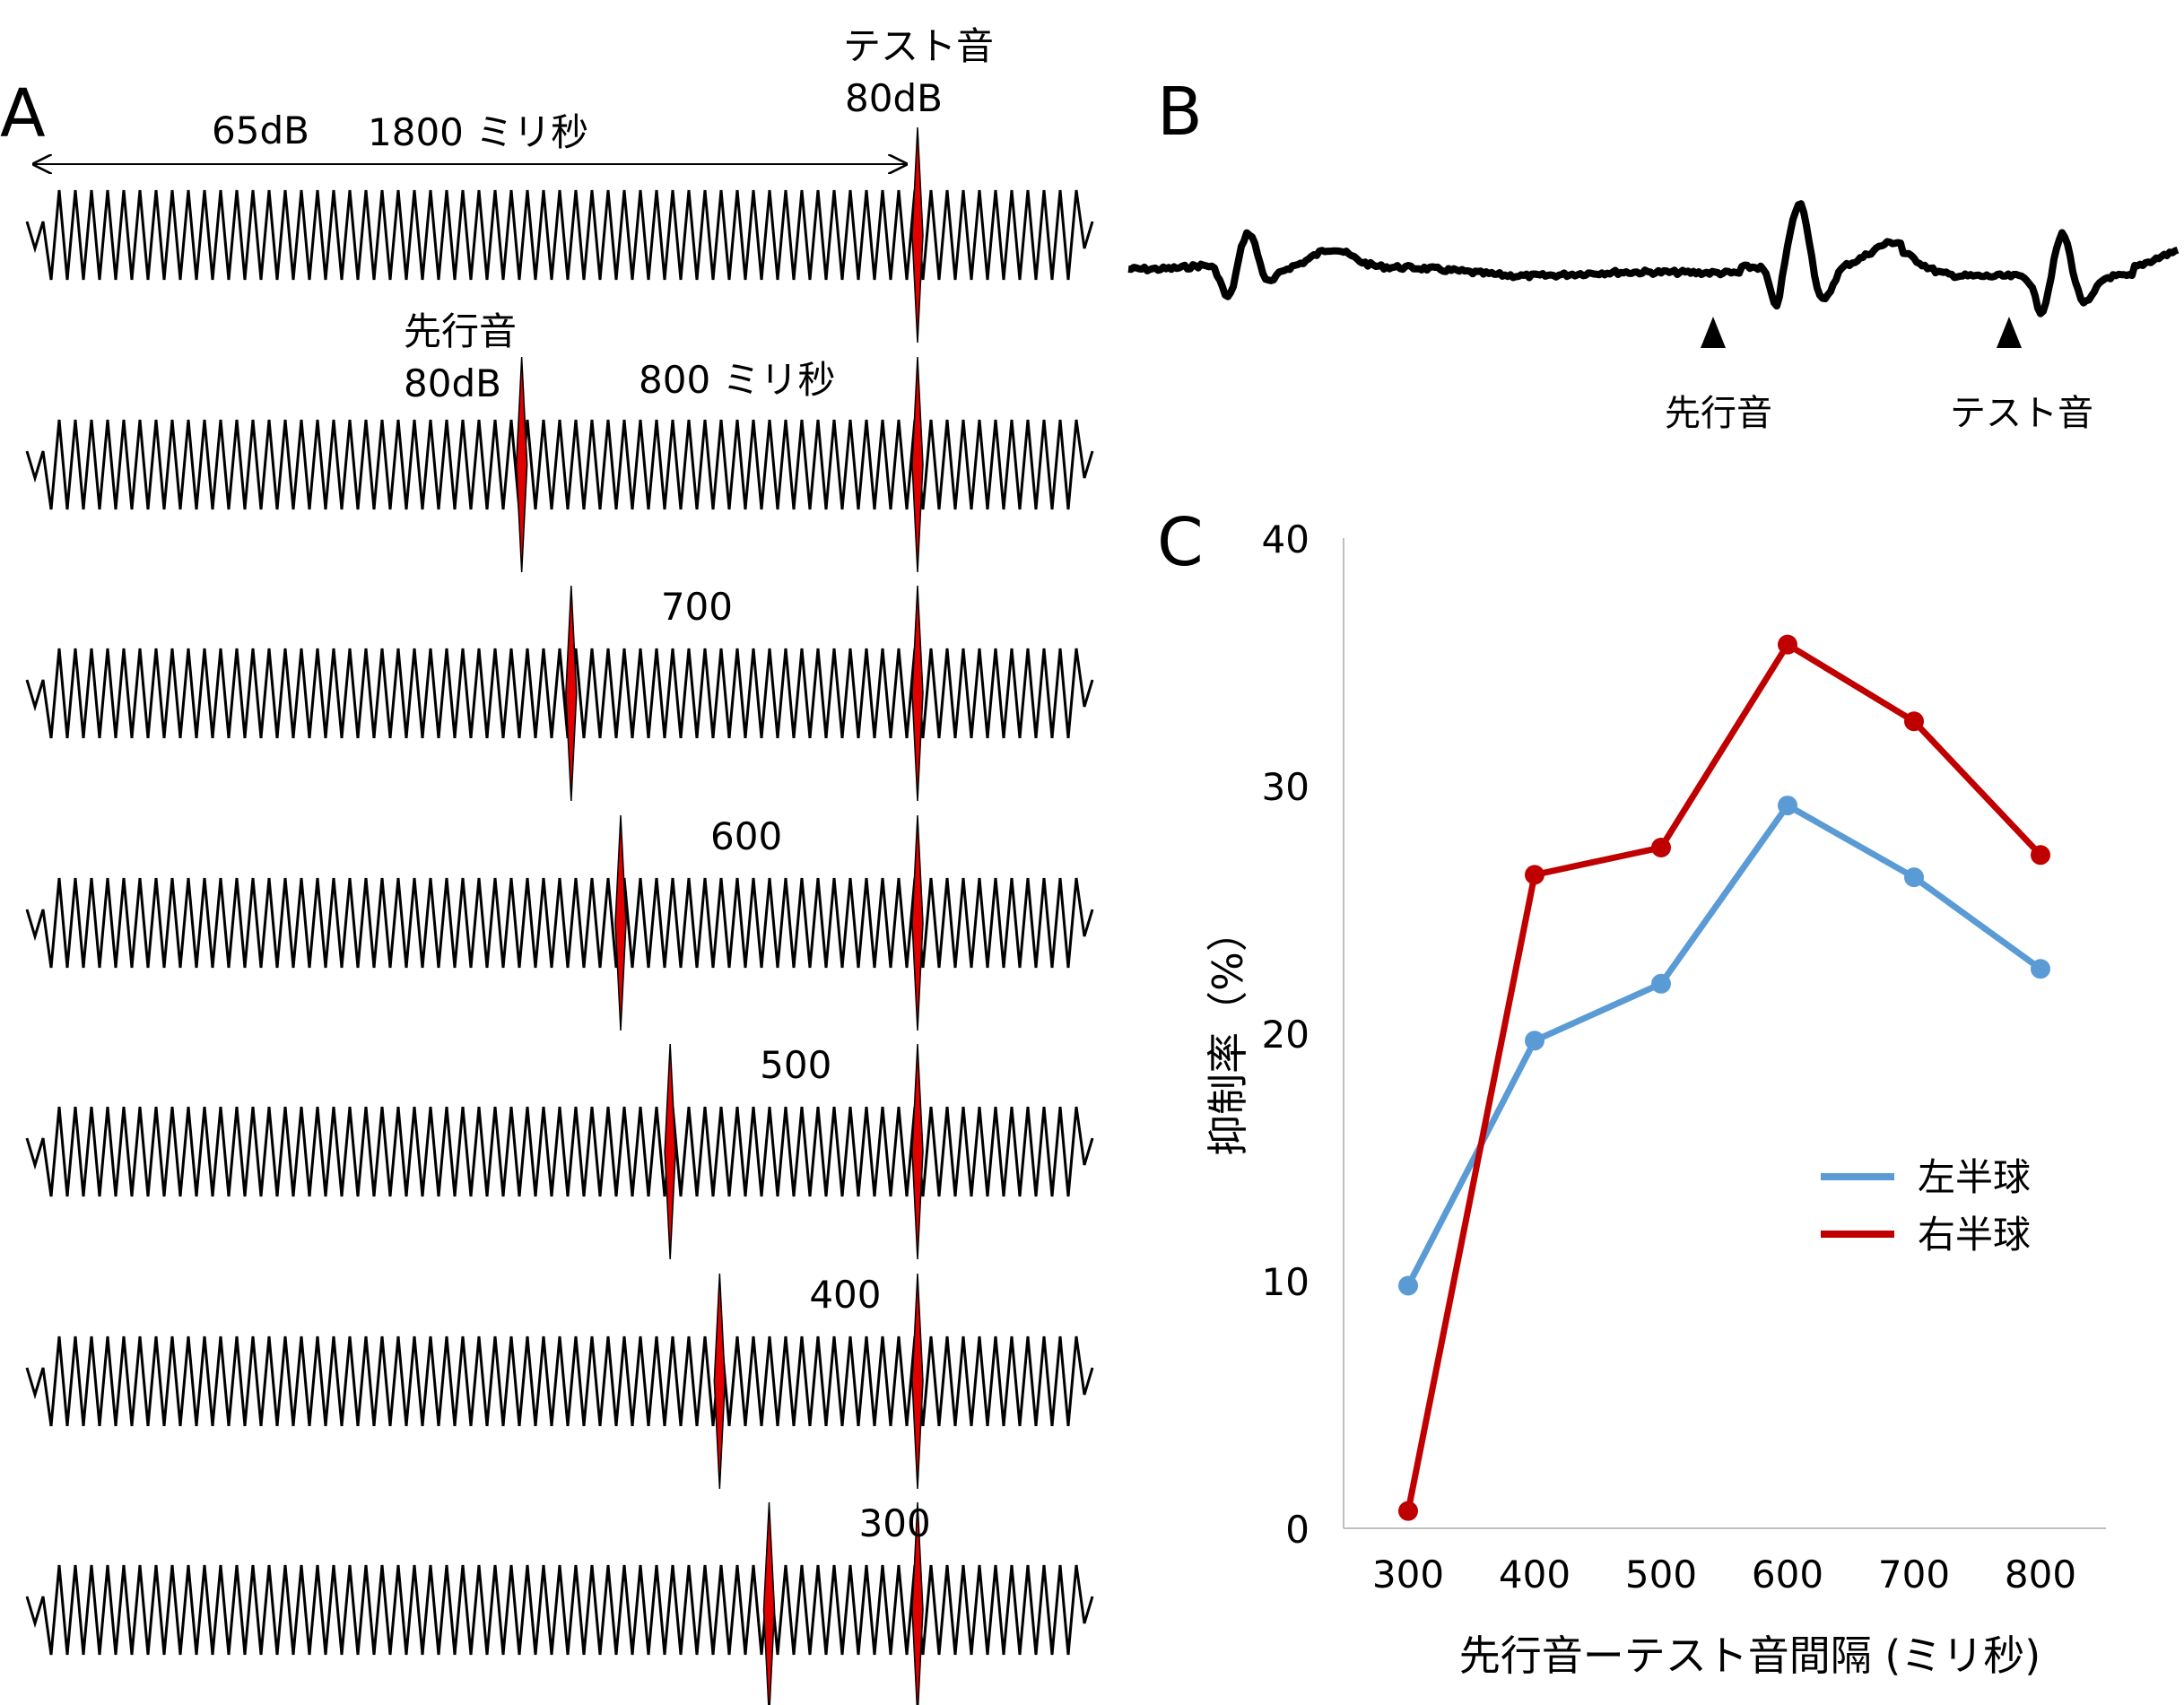  Describe the element at coordinates (737, 380) in the screenshot. I see `interval-800-label: 800 ミリ秒` at that location.